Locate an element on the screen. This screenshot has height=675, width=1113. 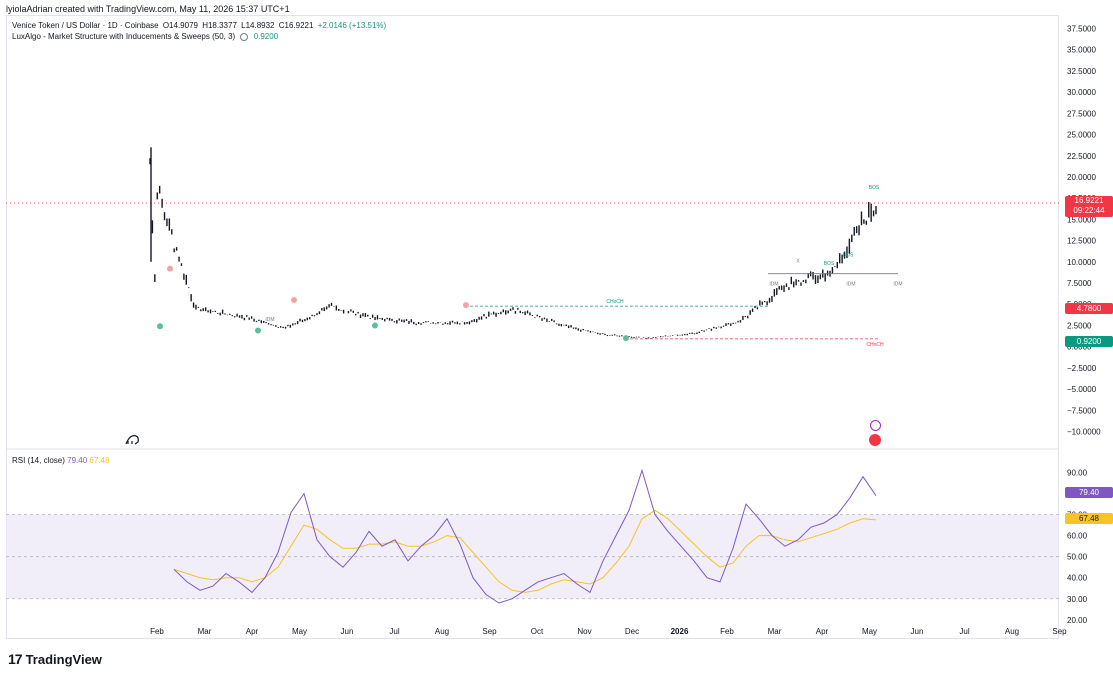
price-tick-label: 2.5000 is located at coordinates (1079, 325).